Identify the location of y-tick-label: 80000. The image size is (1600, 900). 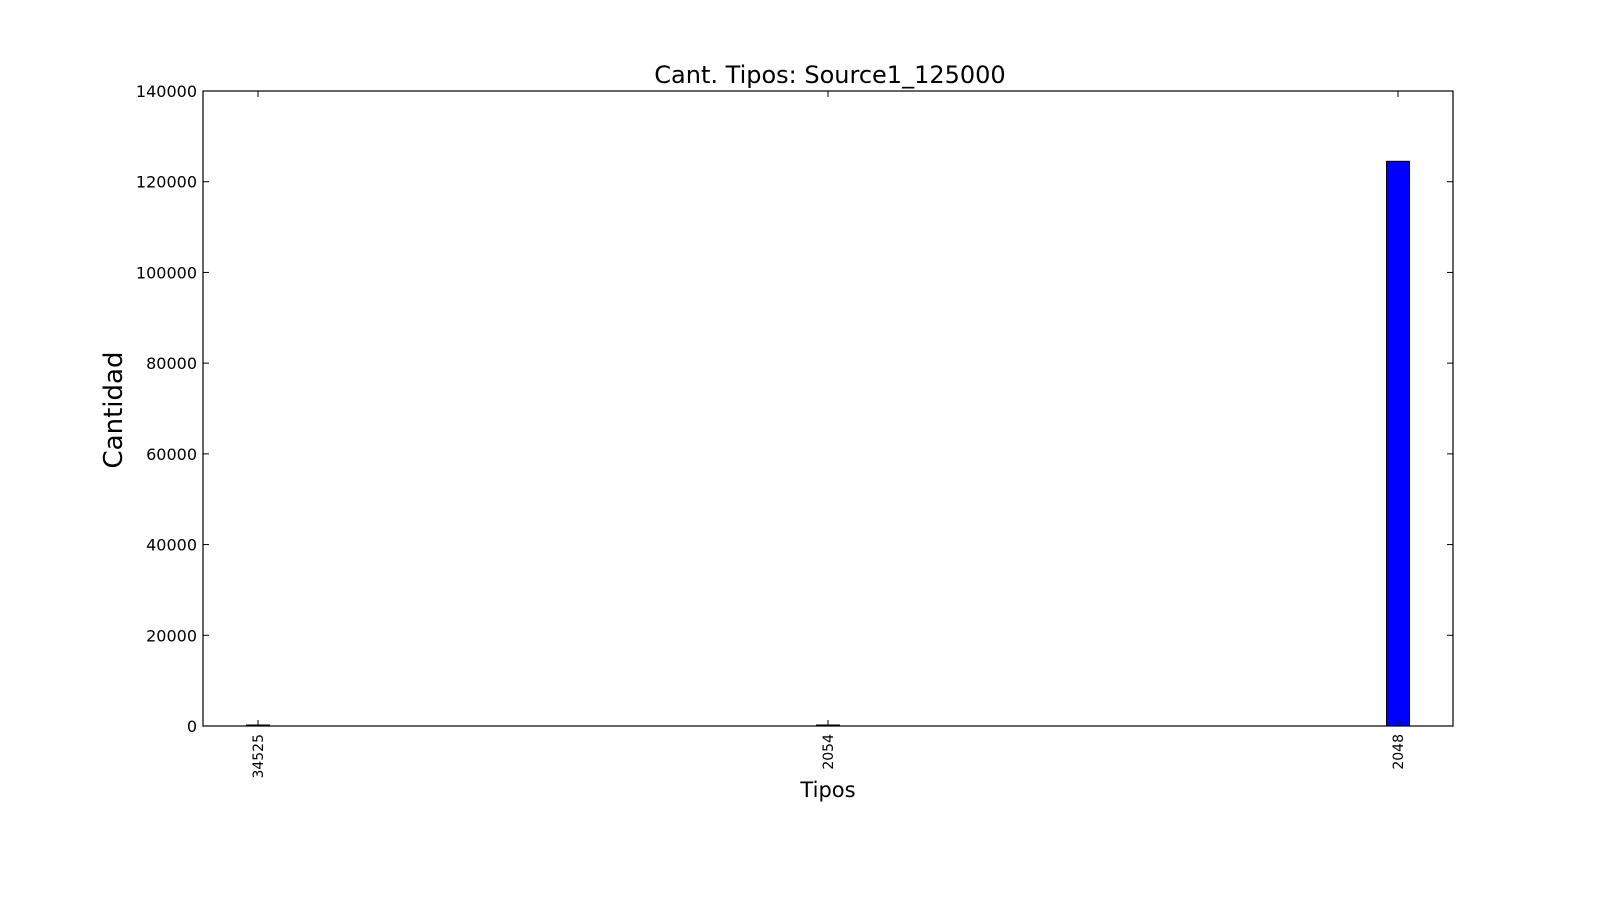
(171, 363).